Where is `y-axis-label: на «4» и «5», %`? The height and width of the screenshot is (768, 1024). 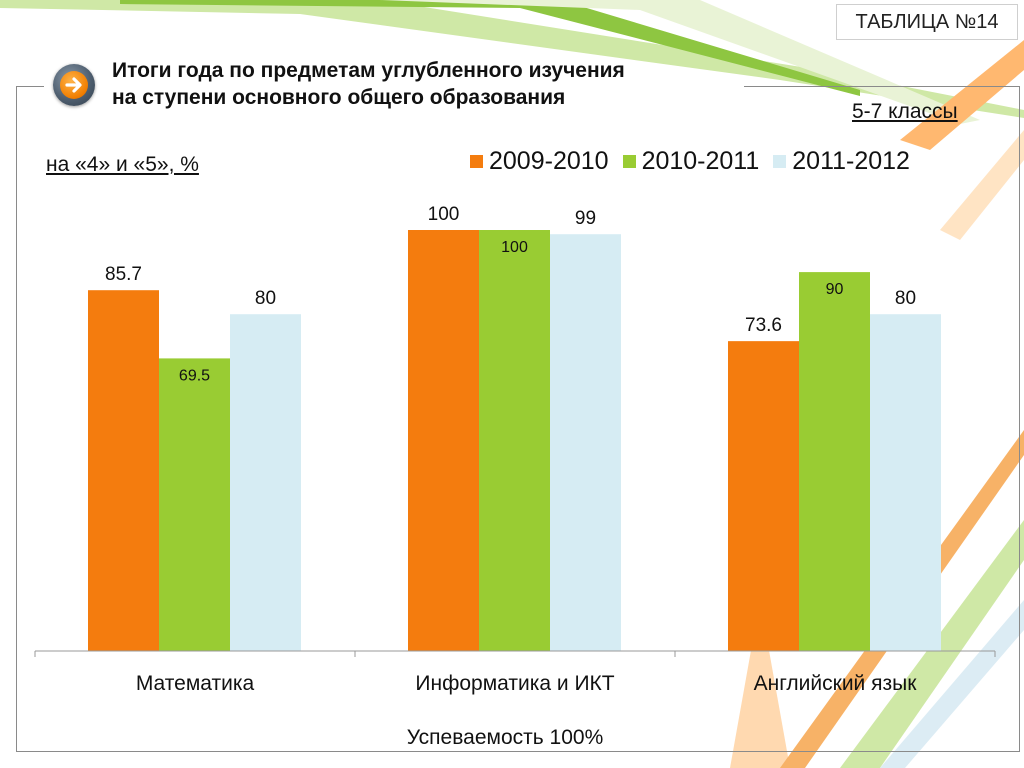 y-axis-label: на «4» и «5», % is located at coordinates (122, 164).